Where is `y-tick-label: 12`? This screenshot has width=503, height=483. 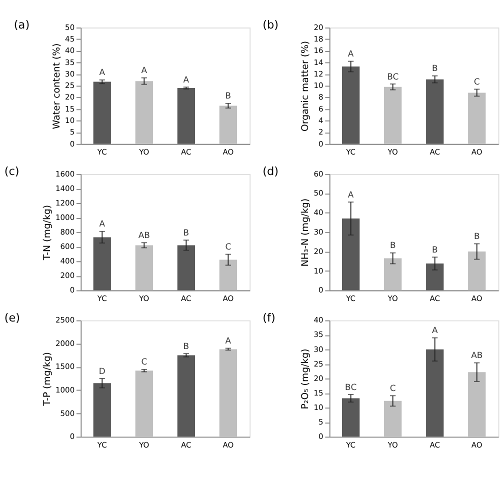
y-tick-label: 12 is located at coordinates (319, 73).